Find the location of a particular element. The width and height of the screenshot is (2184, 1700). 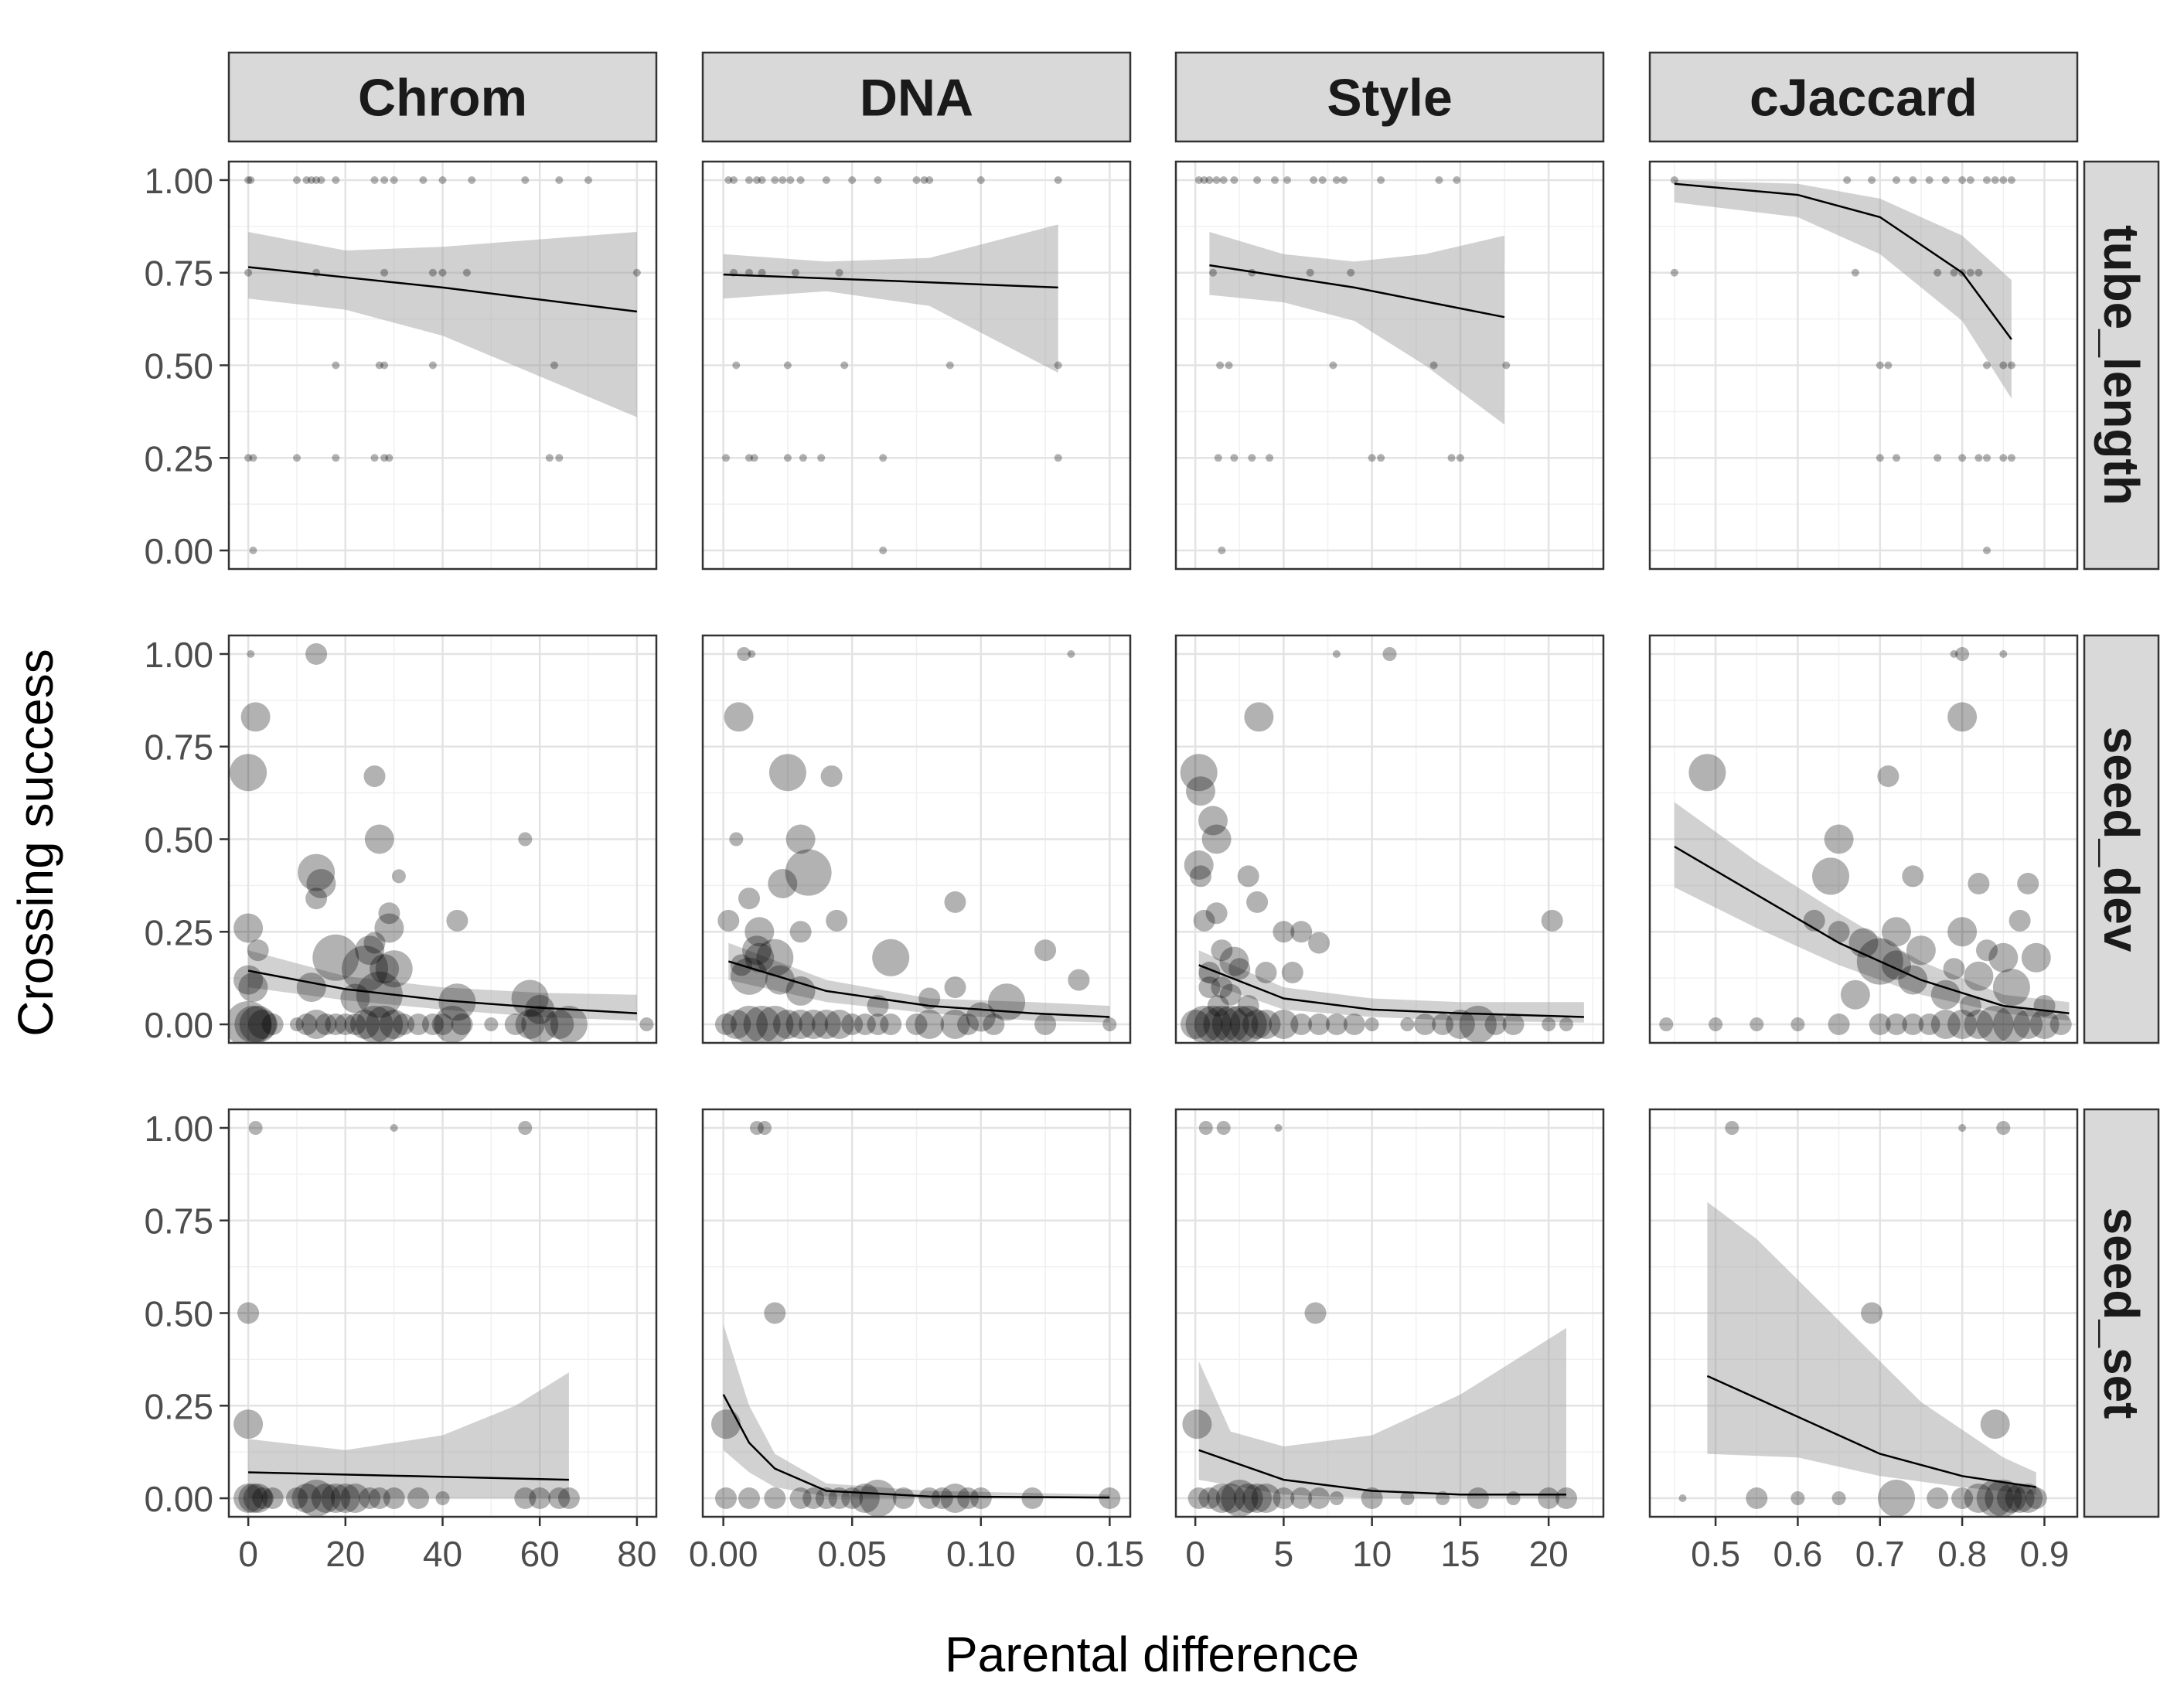

x-tick-label: 0.7 is located at coordinates (1880, 1554).